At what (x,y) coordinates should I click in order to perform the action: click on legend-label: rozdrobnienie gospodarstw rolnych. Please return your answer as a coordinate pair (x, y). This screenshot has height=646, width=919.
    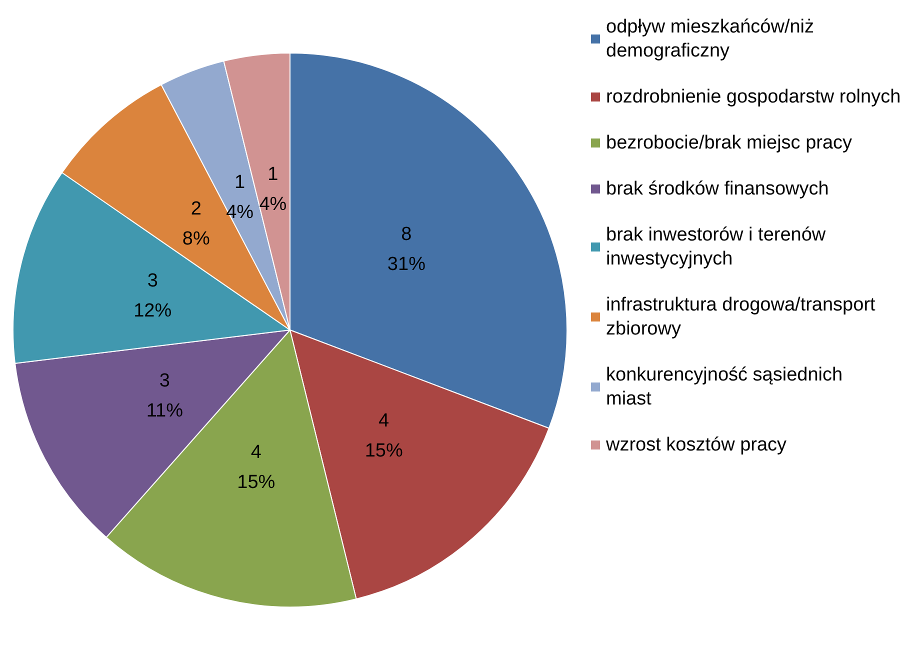
    Looking at the image, I should click on (753, 97).